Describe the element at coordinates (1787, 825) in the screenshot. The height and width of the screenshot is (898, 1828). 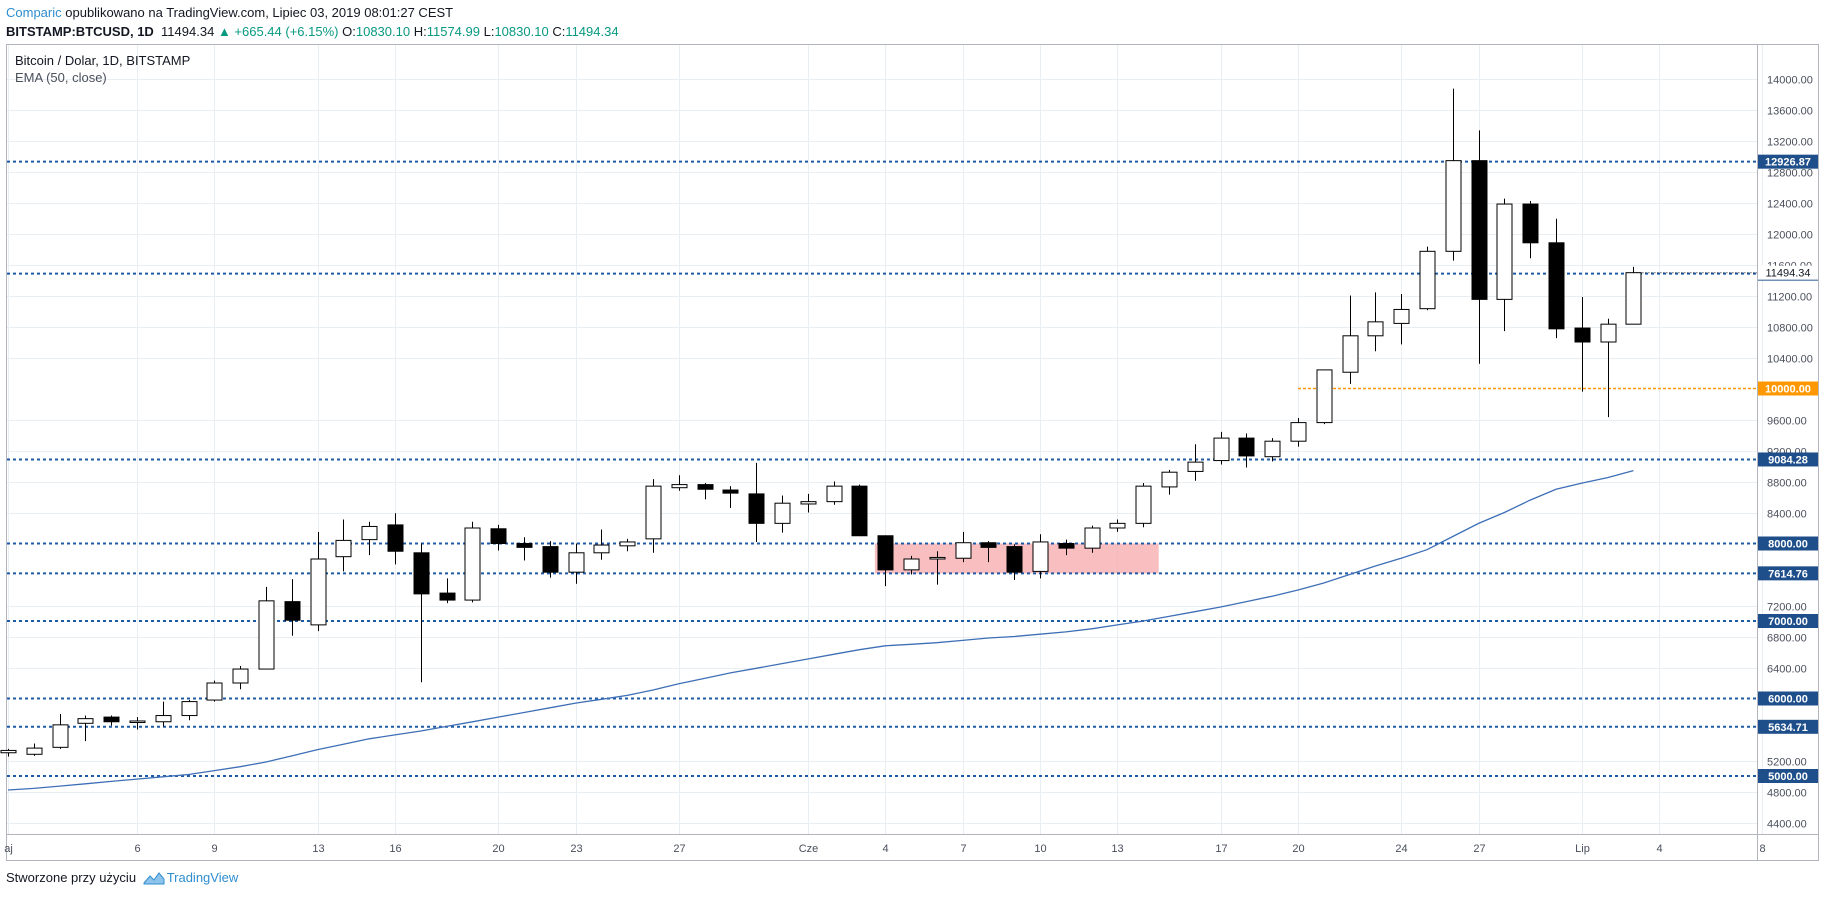
I see `price-tick-label: 4400.00` at that location.